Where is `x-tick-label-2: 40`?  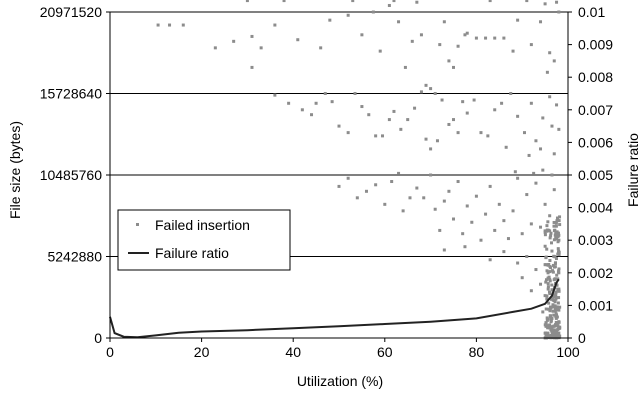 x-tick-label-2: 40 is located at coordinates (293, 352).